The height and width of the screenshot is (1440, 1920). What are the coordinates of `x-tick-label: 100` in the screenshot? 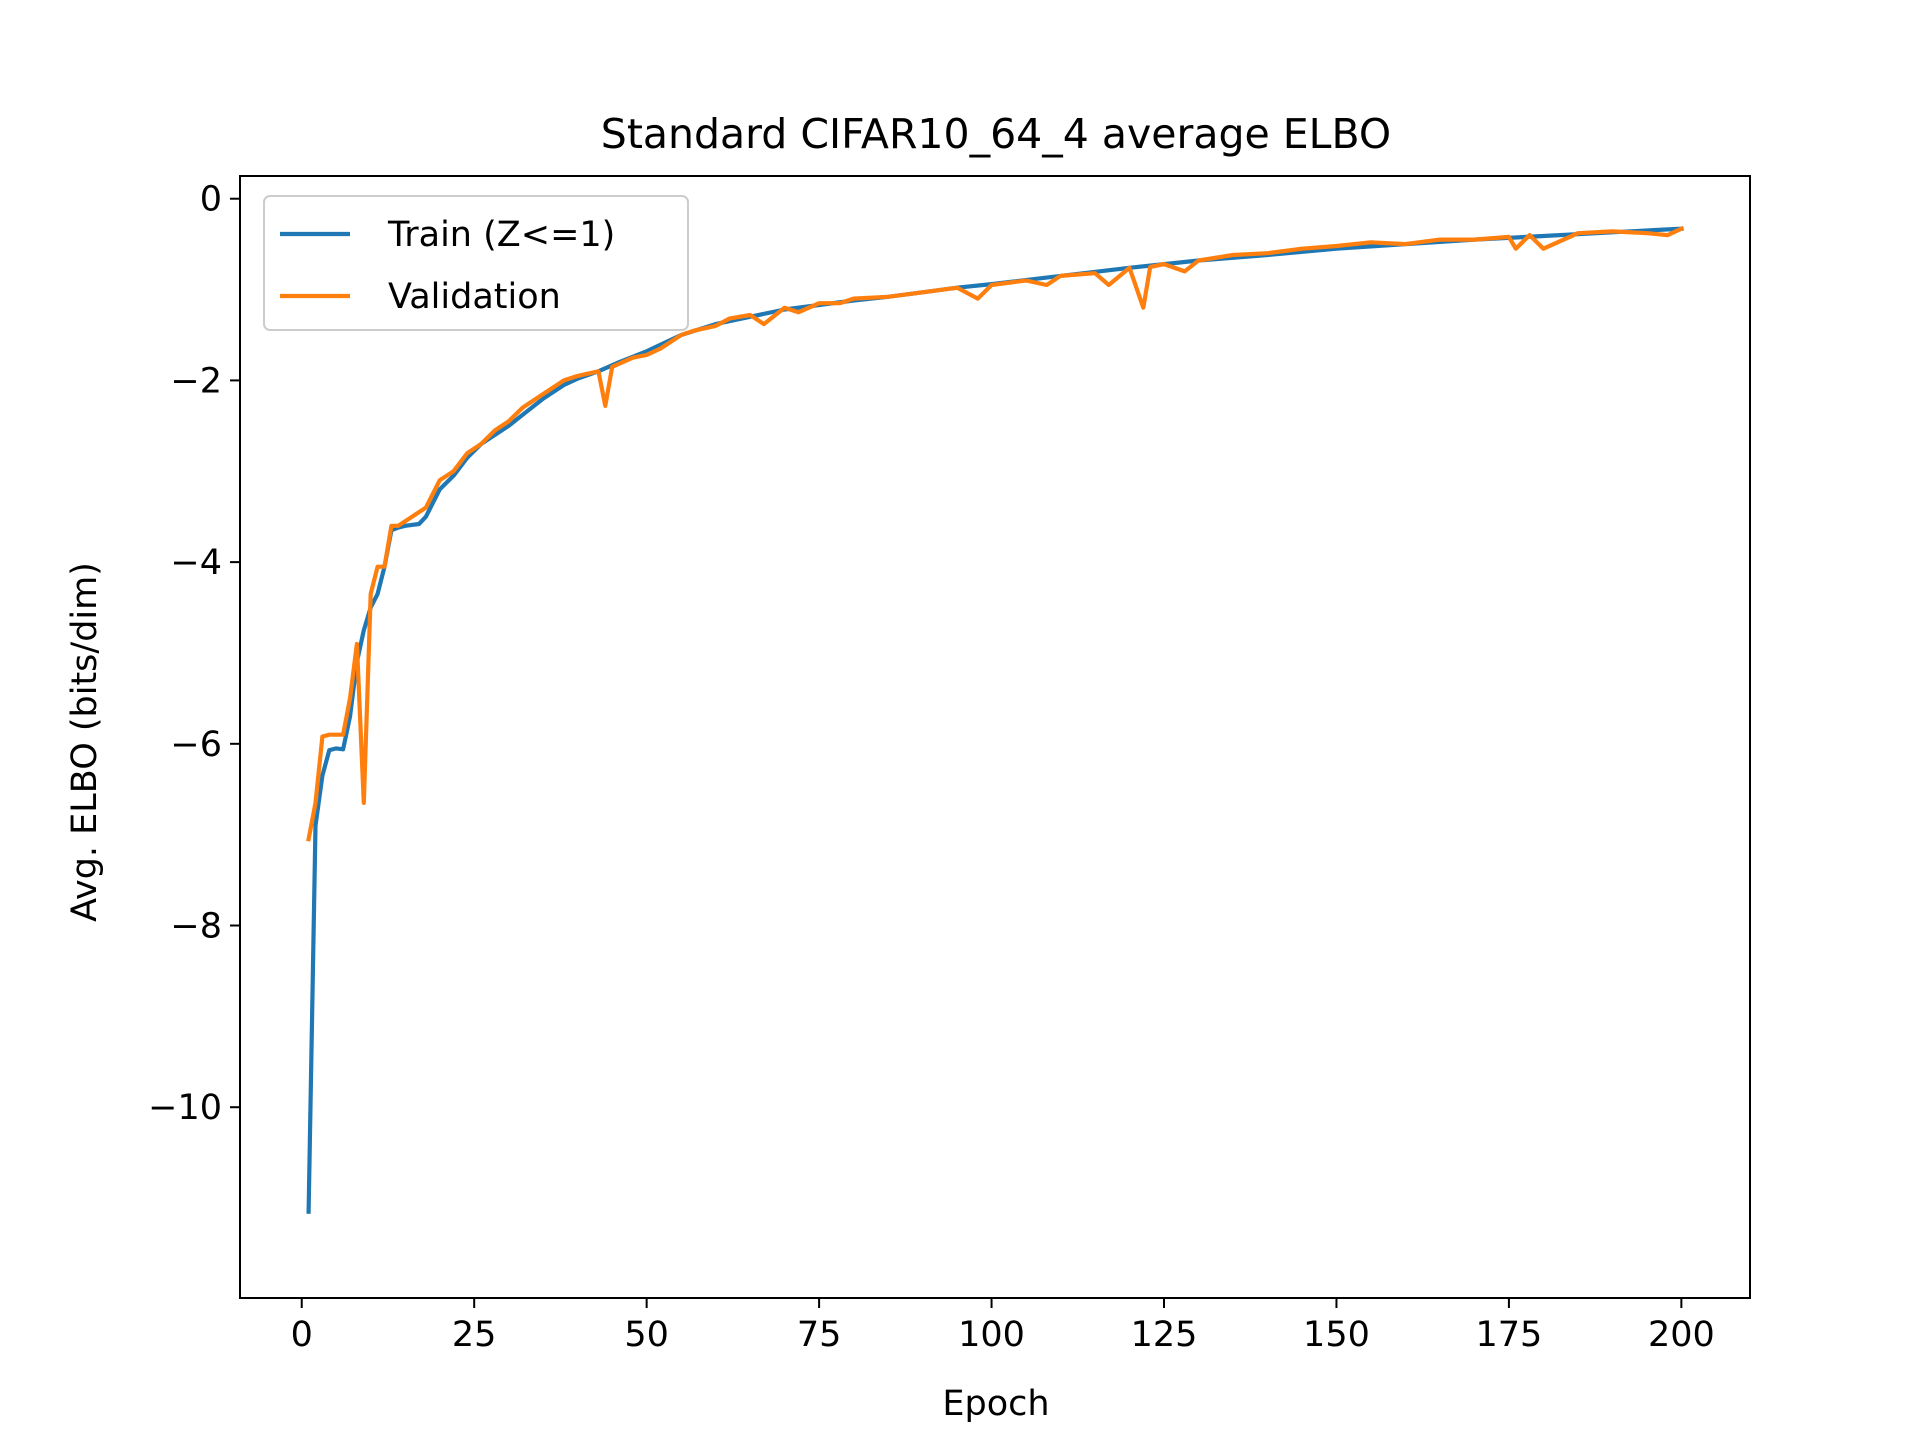 It's located at (991, 1335).